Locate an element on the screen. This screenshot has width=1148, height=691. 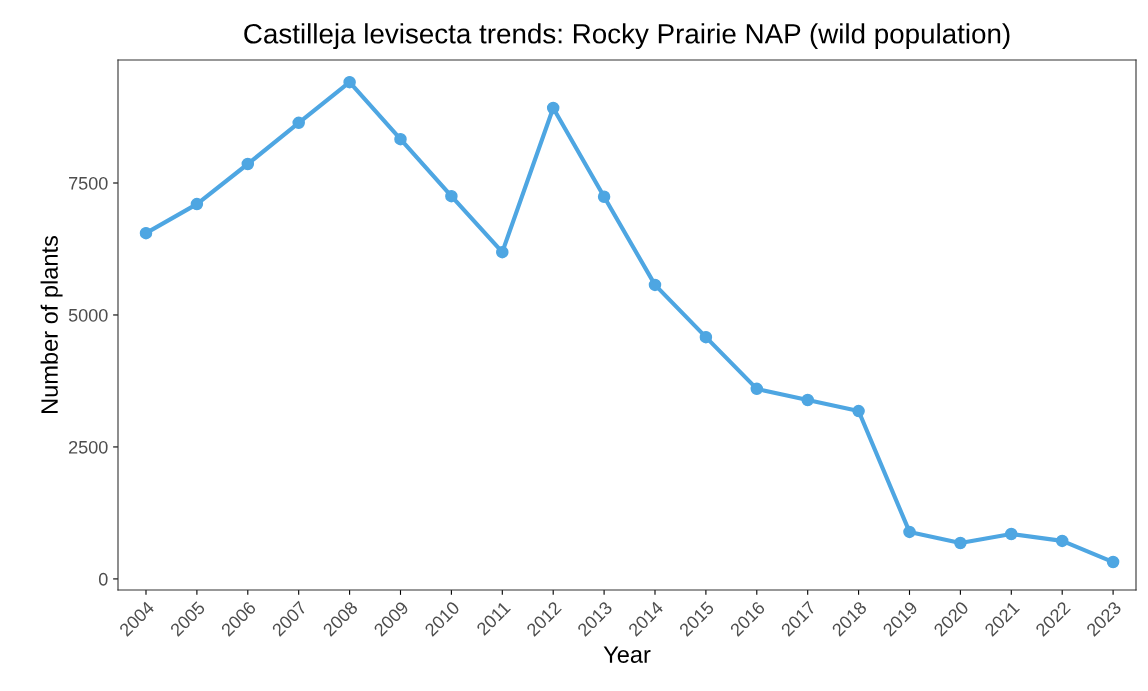
x-axis-title: Year is located at coordinates (627, 654).